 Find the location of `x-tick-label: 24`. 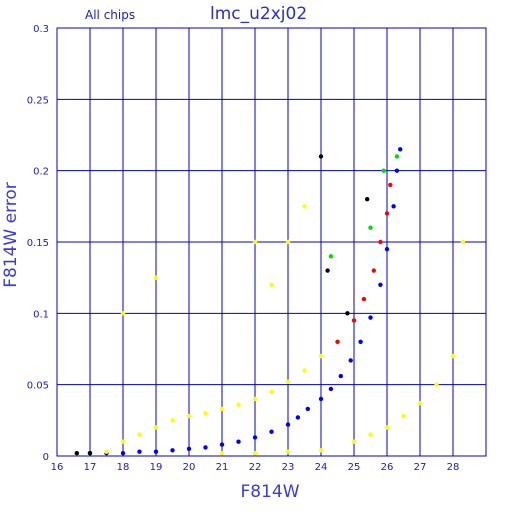

x-tick-label: 24 is located at coordinates (321, 467).